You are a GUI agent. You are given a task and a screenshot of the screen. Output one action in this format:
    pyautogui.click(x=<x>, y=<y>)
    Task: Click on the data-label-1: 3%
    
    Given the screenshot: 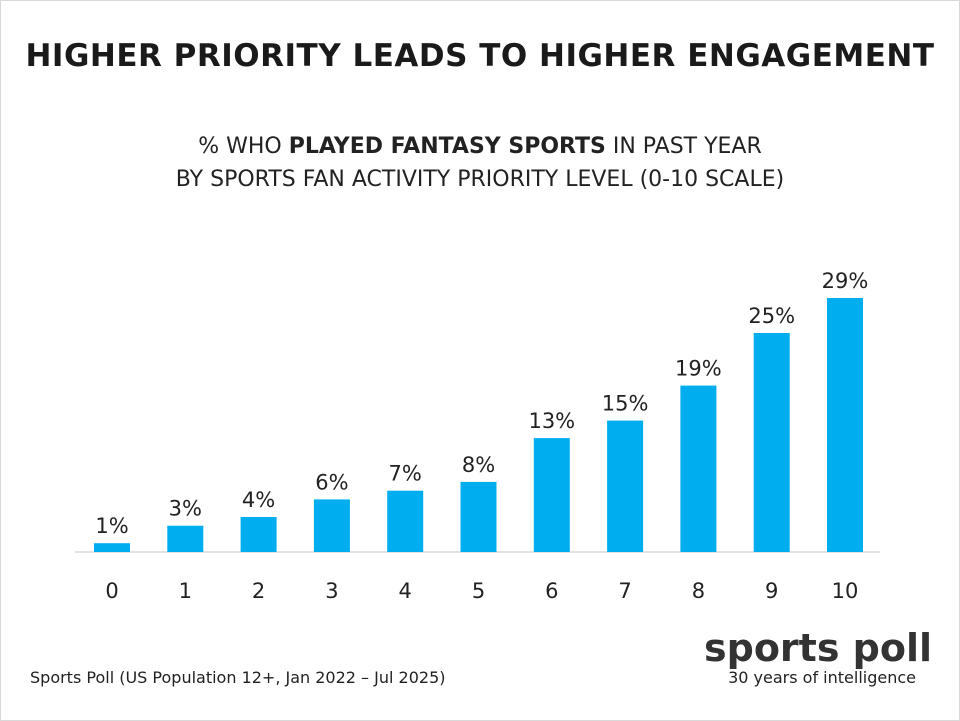 What is the action you would take?
    pyautogui.click(x=185, y=509)
    